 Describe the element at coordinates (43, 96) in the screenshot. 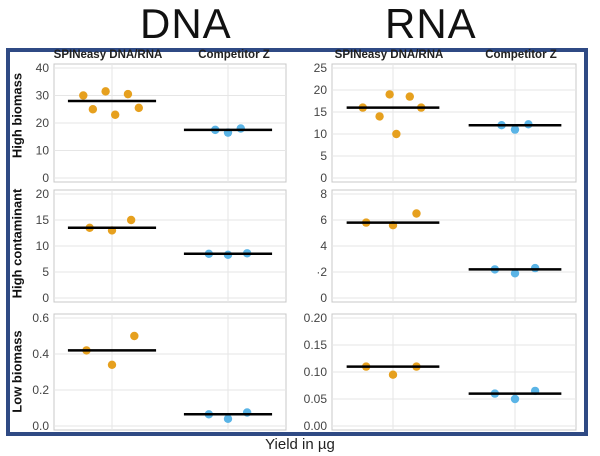

I see `panel-0-y-tick-label: 30` at that location.